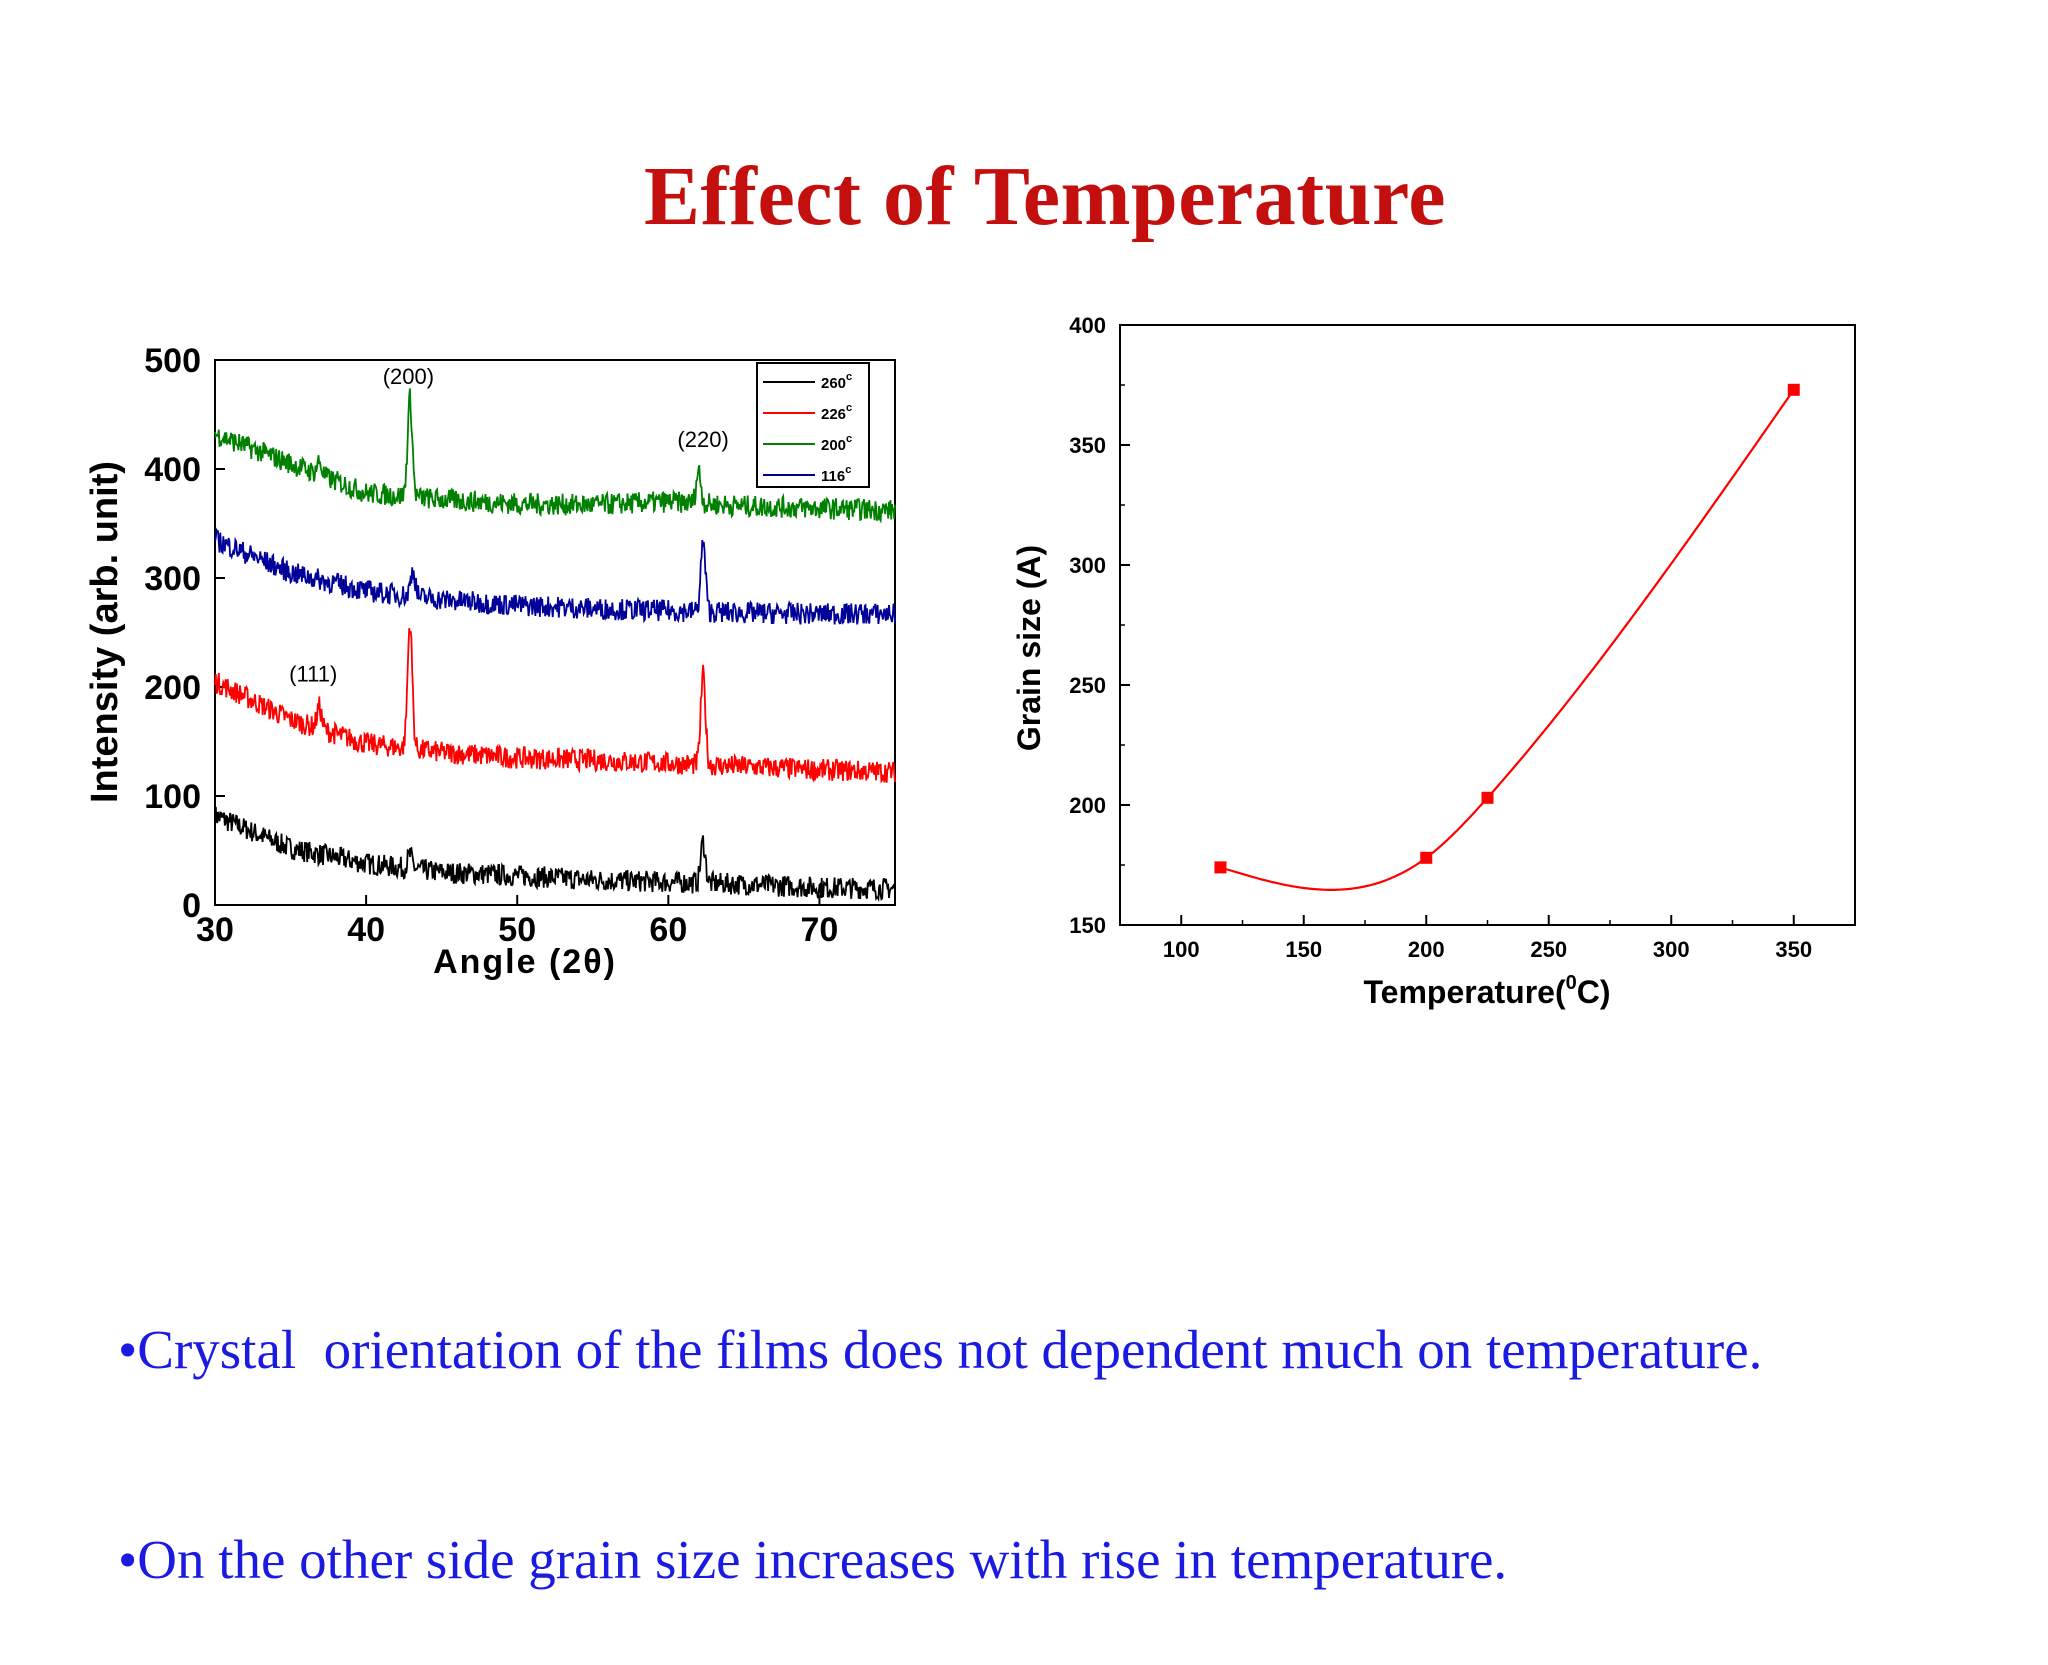 This screenshot has height=1665, width=2048. I want to click on gs-y-tick-label: 150, so click(1087, 925).